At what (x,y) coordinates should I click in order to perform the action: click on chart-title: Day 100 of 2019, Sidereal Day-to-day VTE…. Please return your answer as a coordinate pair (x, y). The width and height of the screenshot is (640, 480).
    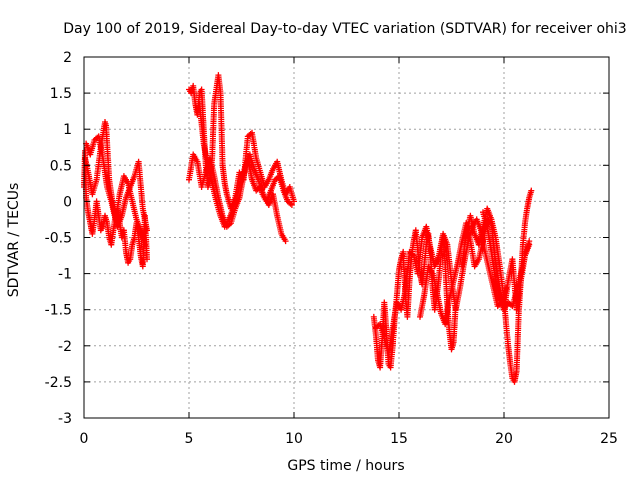
    Looking at the image, I should click on (344, 29).